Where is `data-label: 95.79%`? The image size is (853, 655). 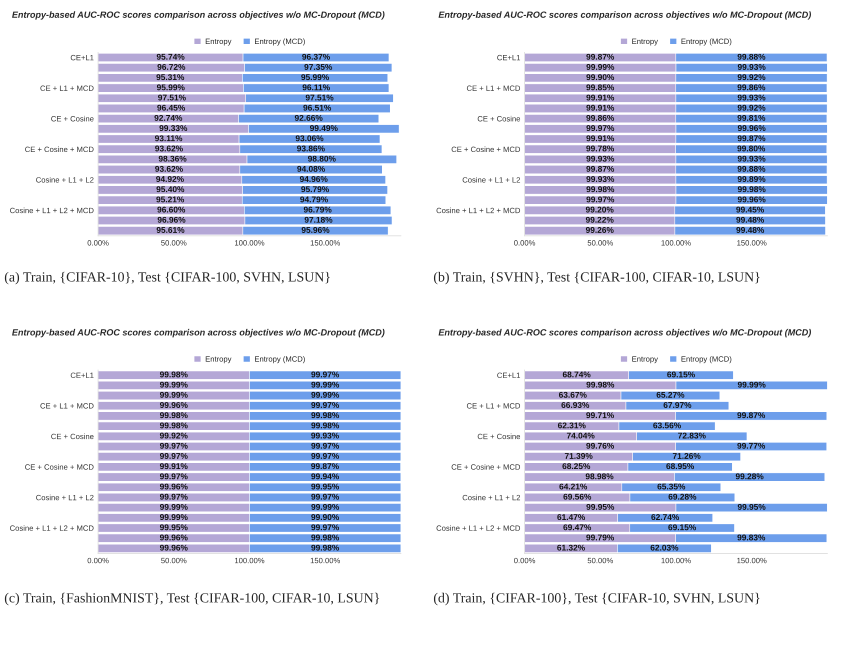
data-label: 95.79% is located at coordinates (315, 189).